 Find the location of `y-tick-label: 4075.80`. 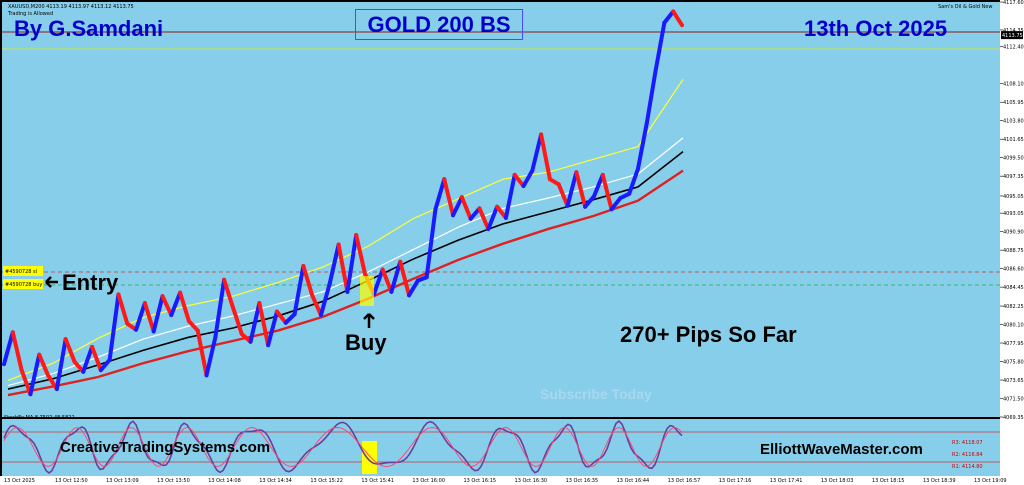

y-tick-label: 4075.80 is located at coordinates (1013, 363).